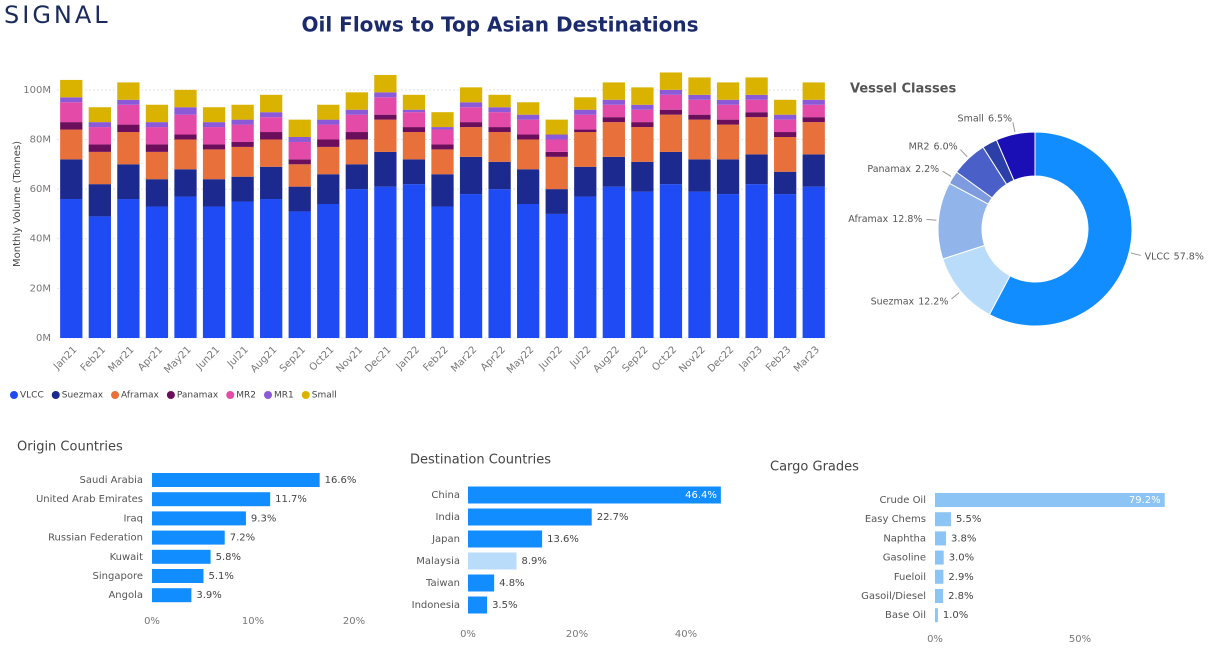 This screenshot has height=653, width=1217. What do you see at coordinates (126, 557) in the screenshot?
I see `category-label: Kuwait` at bounding box center [126, 557].